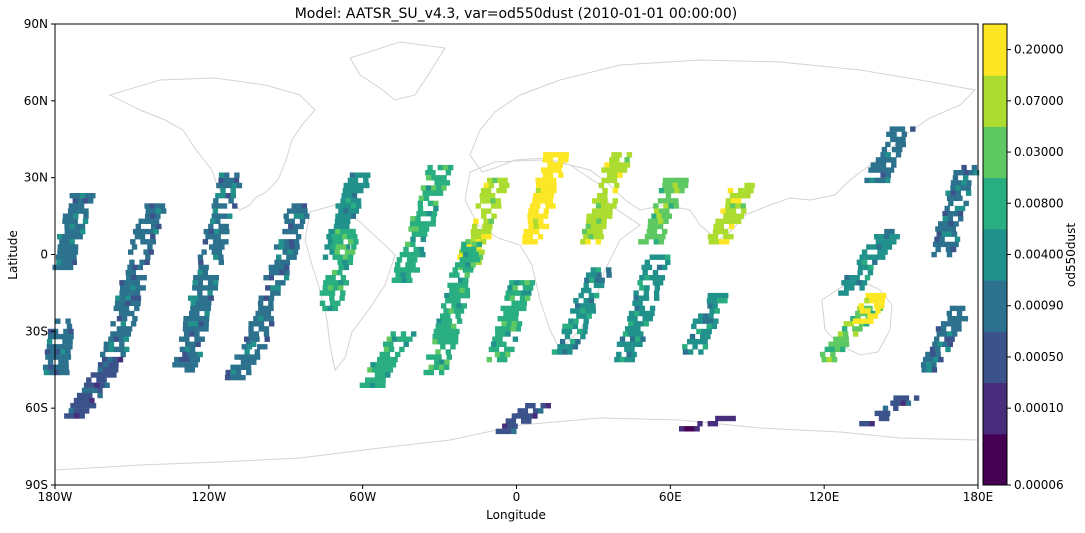 This screenshot has height=533, width=1085. I want to click on y-tick-label: 0, so click(44, 255).